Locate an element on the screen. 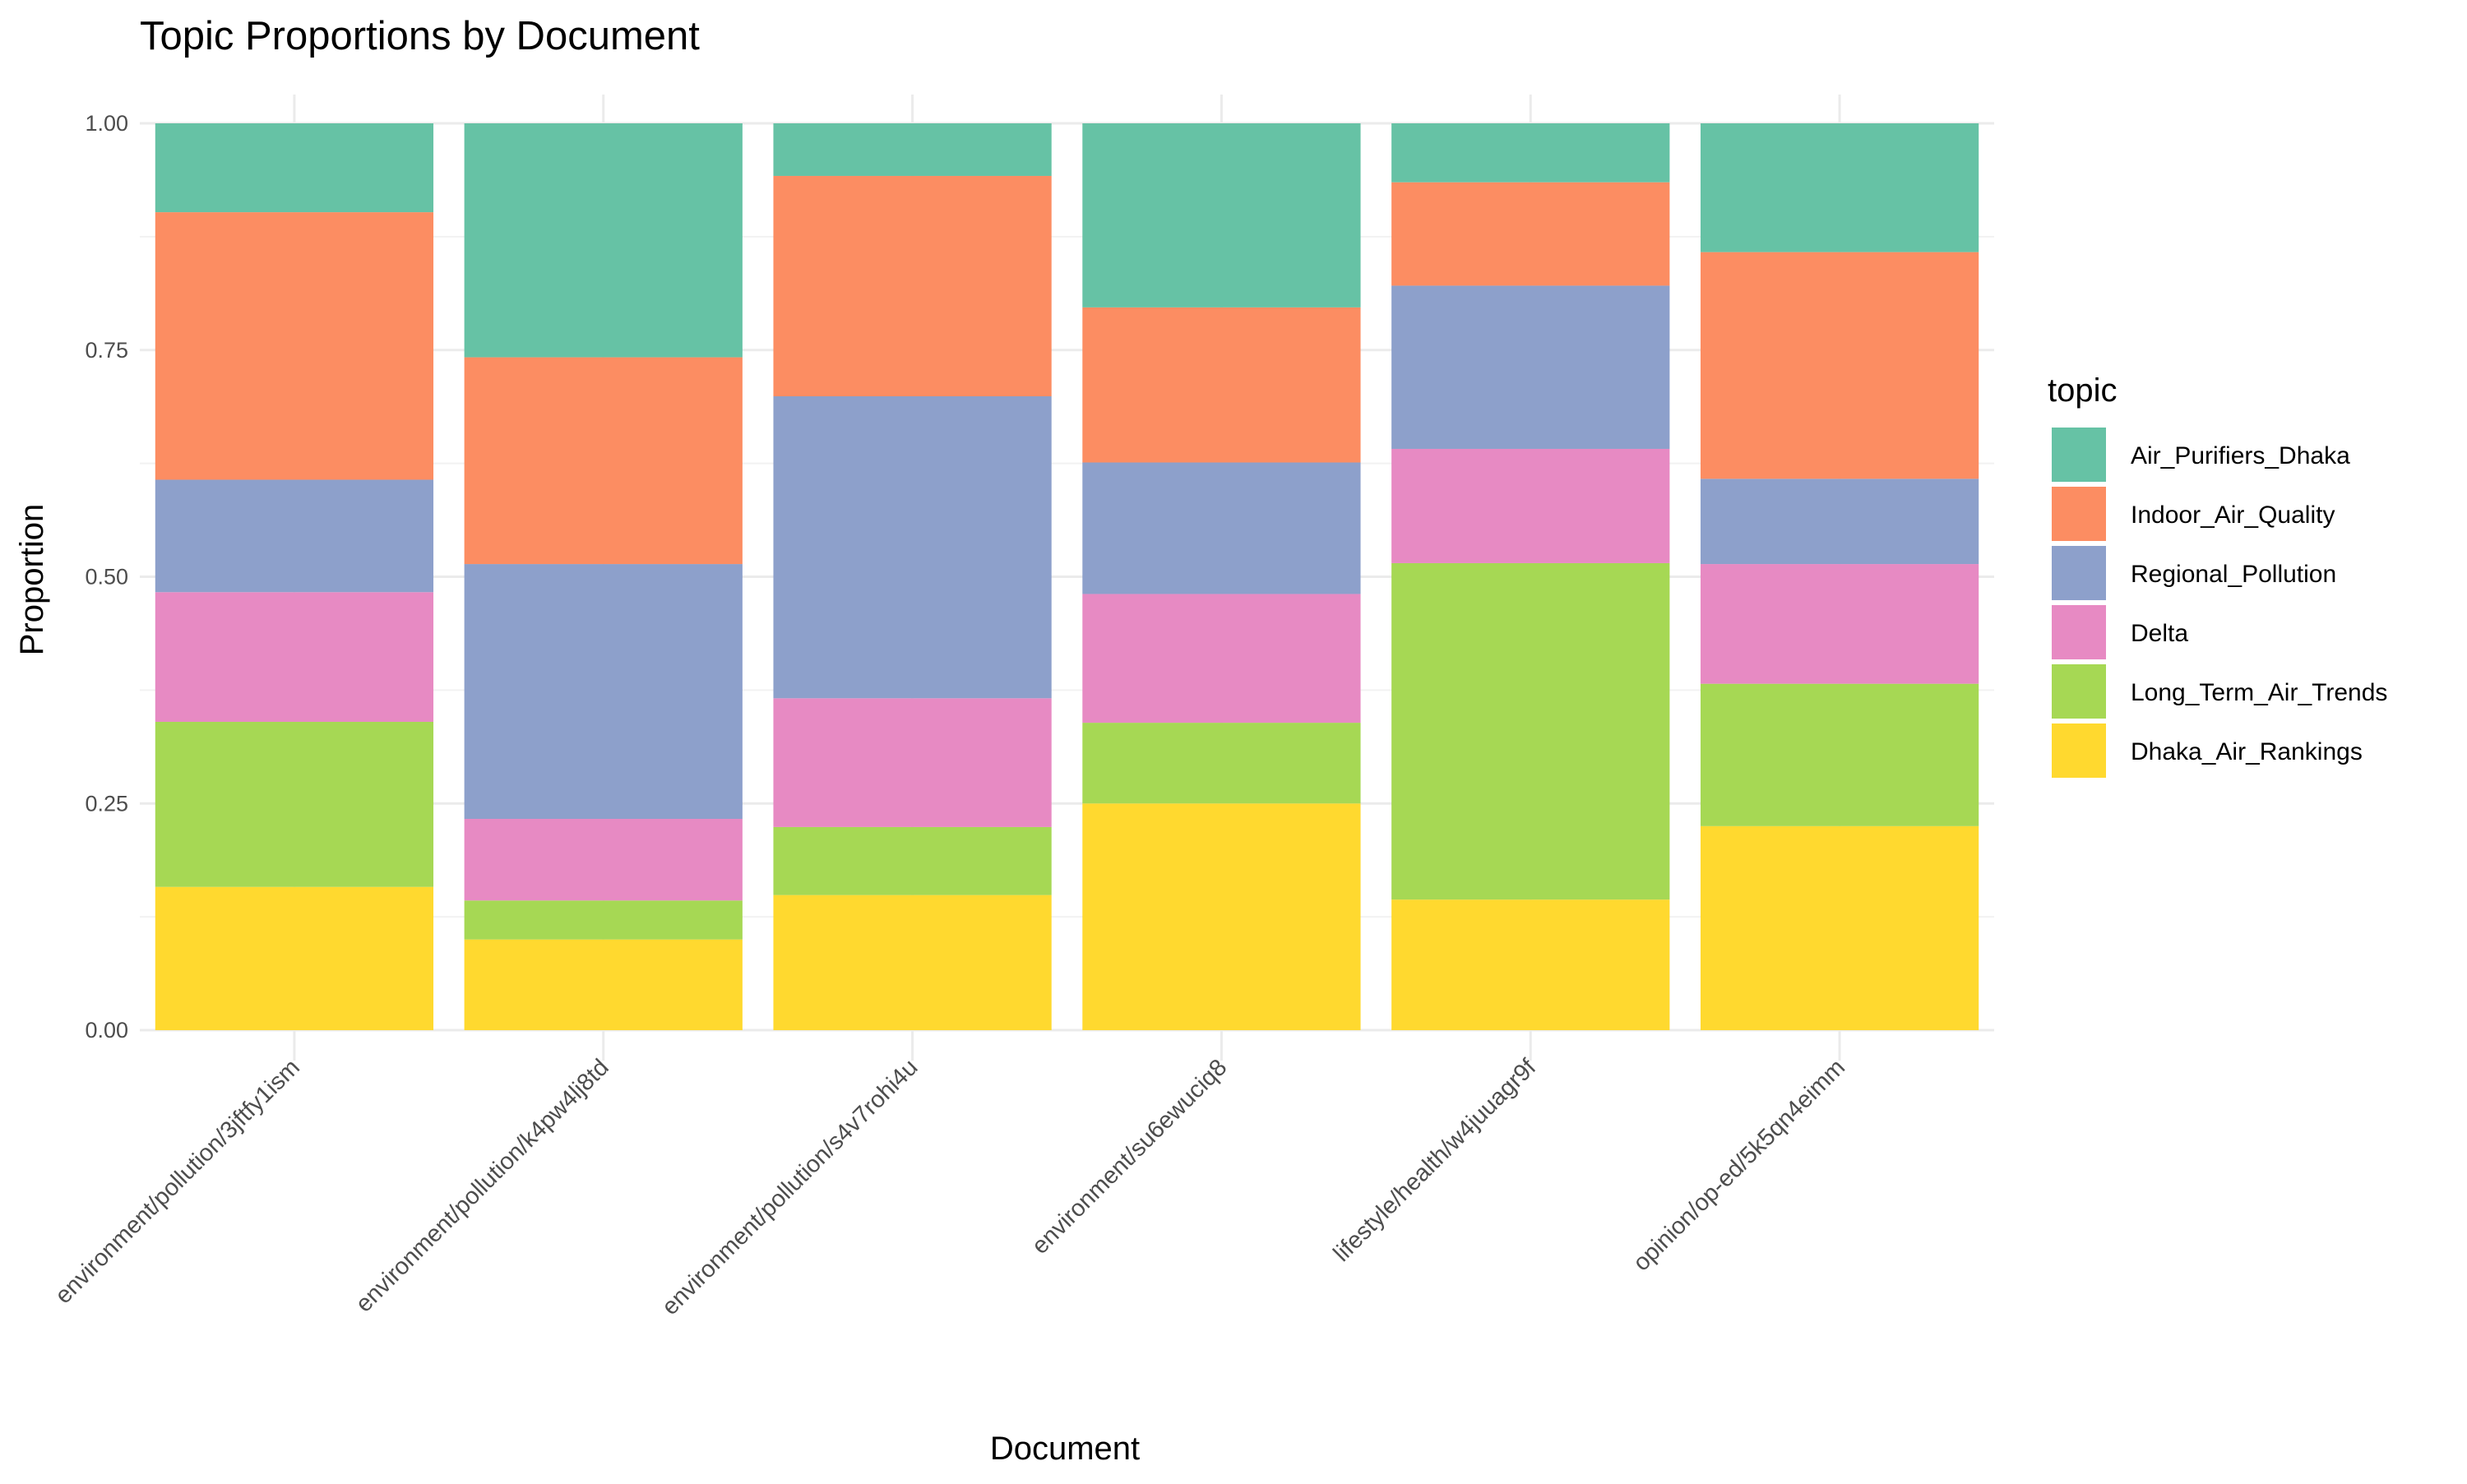 This screenshot has width=2467, height=1484. legend-item: Air_Purifiers_Dhaka is located at coordinates (2201, 455).